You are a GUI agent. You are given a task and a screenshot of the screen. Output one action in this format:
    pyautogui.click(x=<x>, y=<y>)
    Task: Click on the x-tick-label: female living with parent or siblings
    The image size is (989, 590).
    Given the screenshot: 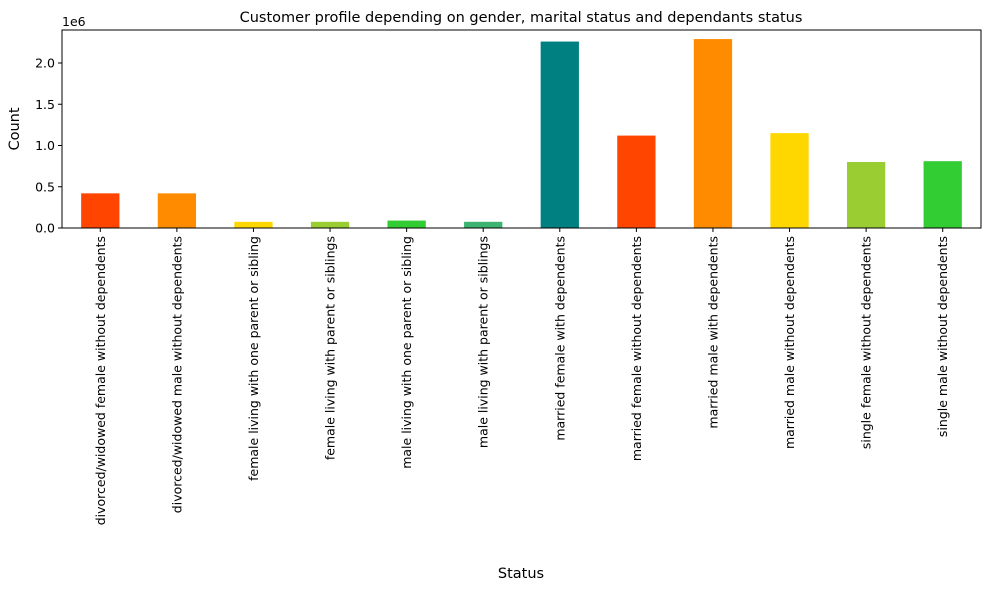 What is the action you would take?
    pyautogui.click(x=330, y=348)
    